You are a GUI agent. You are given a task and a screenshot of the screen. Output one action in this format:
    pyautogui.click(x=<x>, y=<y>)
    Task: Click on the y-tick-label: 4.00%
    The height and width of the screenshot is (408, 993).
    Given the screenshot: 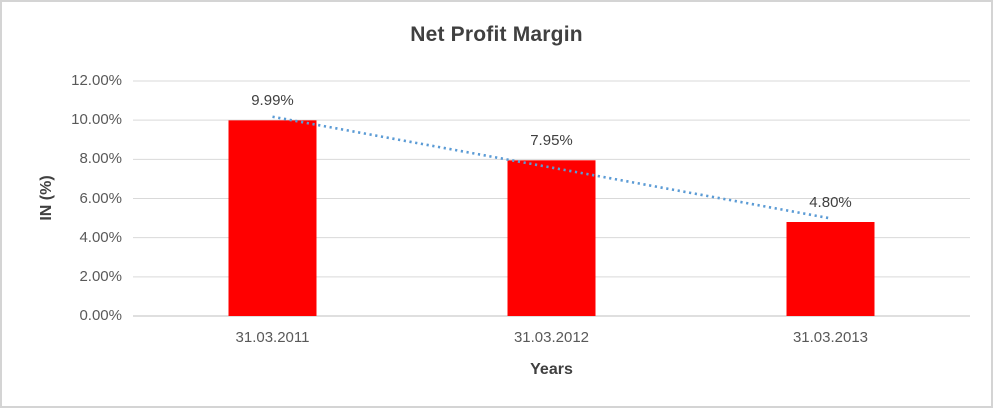 What is the action you would take?
    pyautogui.click(x=100, y=237)
    